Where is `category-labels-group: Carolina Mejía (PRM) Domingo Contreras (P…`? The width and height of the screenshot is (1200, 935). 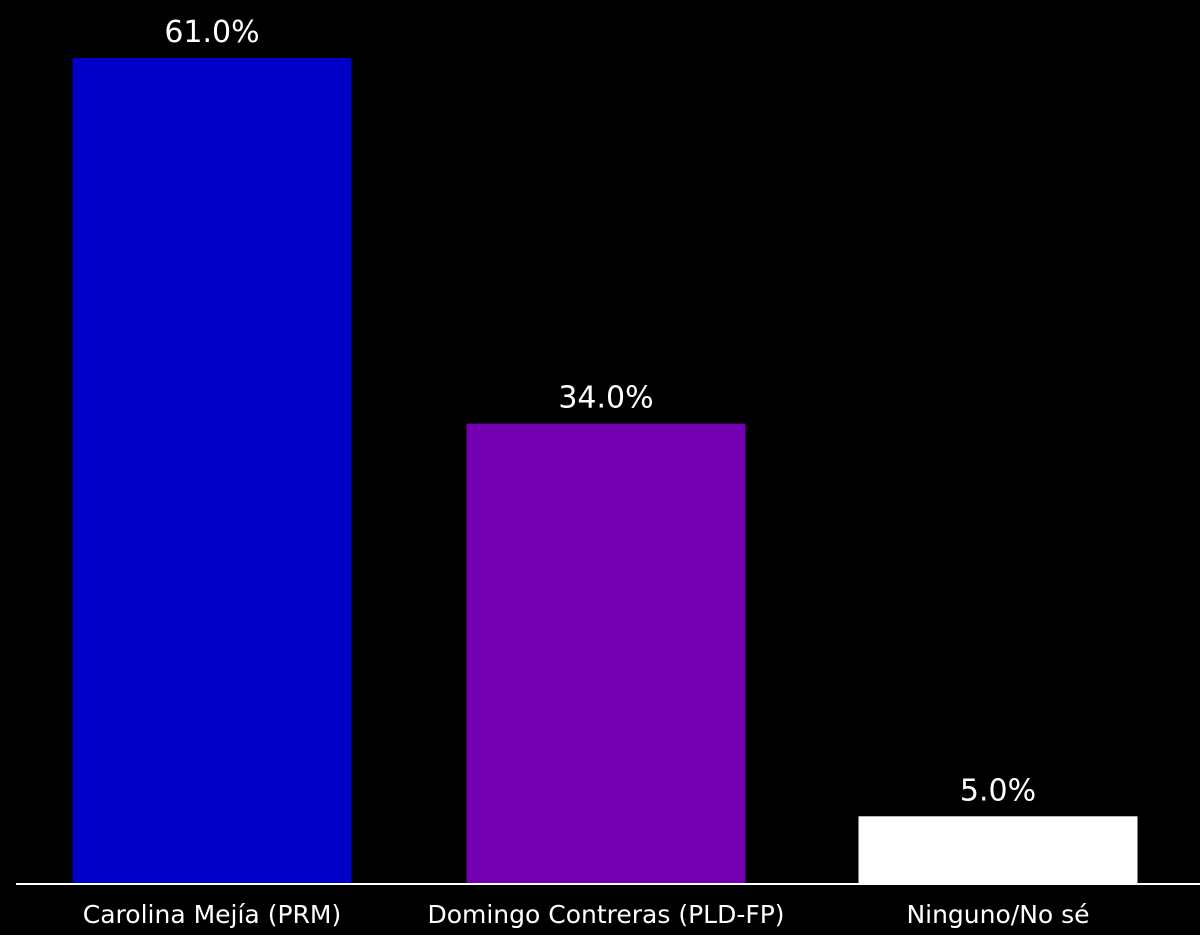
category-labels-group: Carolina Mejía (PRM) Domingo Contreras (P… is located at coordinates (586, 914).